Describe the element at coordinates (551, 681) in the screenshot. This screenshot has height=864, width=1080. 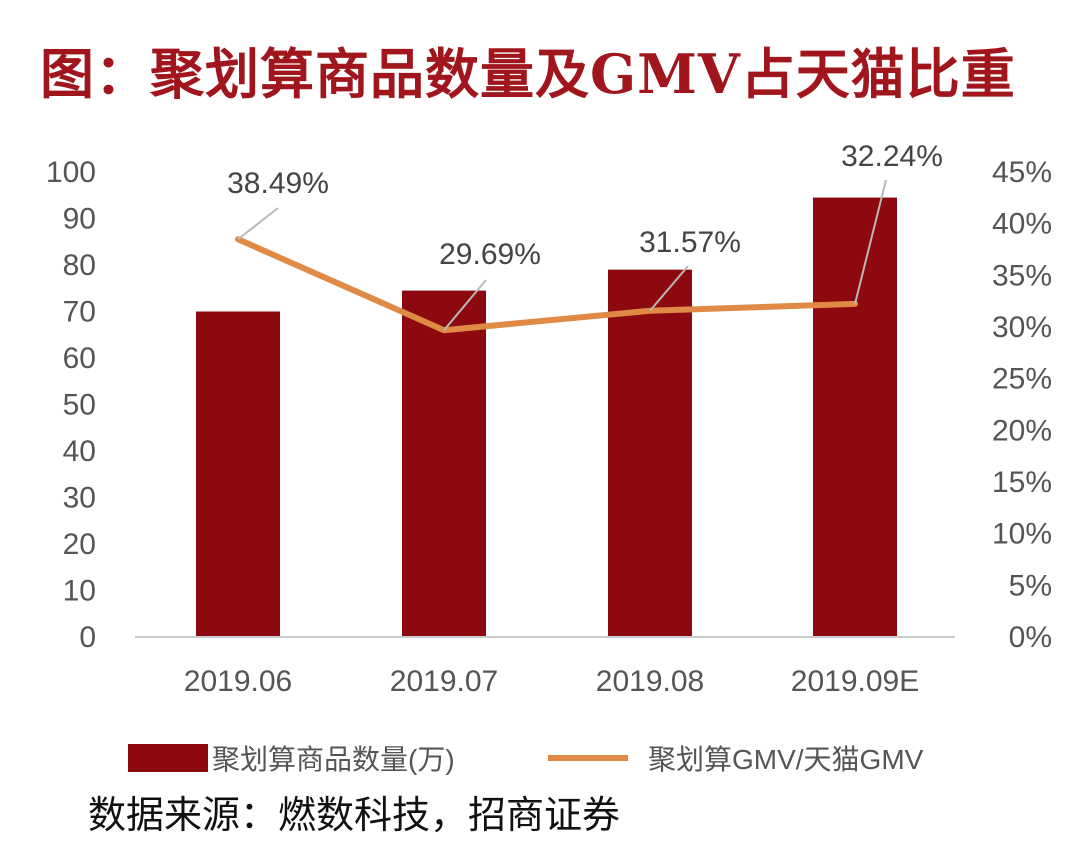
I see `x-axis-ticks: 2019.06 2019.07 2019.08 2019.09E` at that location.